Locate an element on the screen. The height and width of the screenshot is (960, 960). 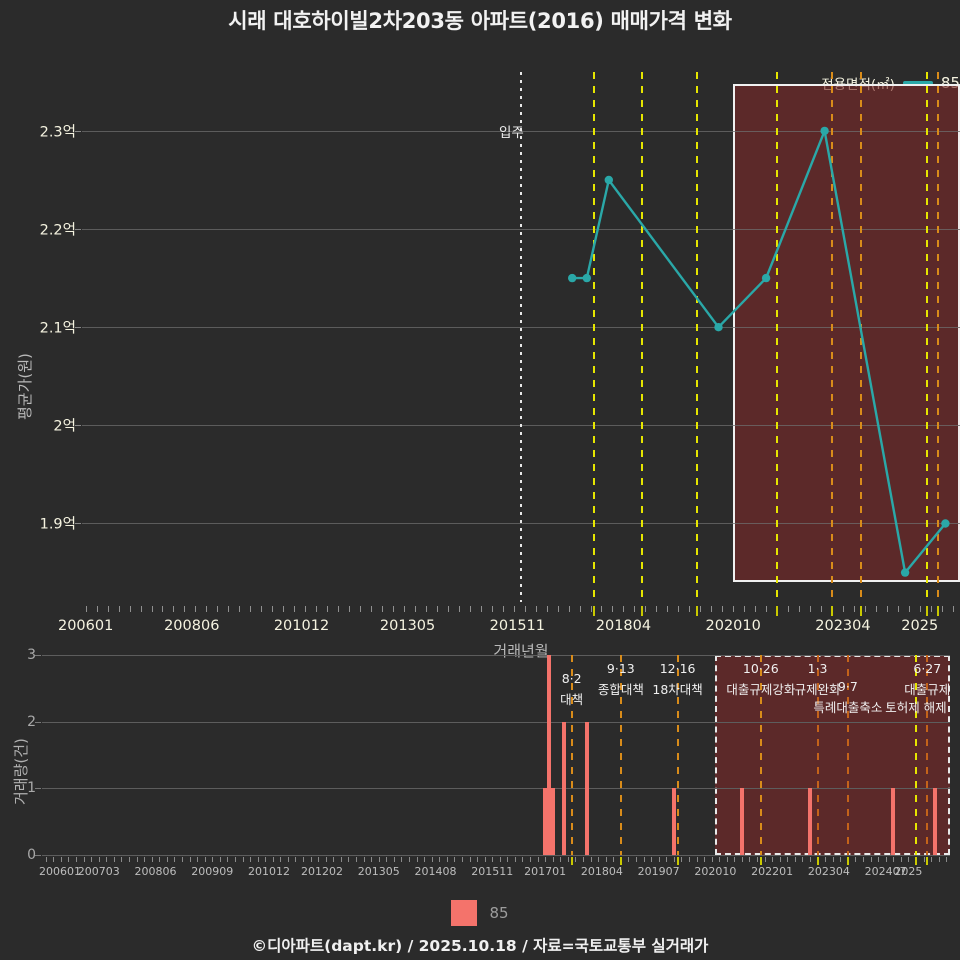
volume-x-tick-label: 2025 is located at coordinates (908, 871).